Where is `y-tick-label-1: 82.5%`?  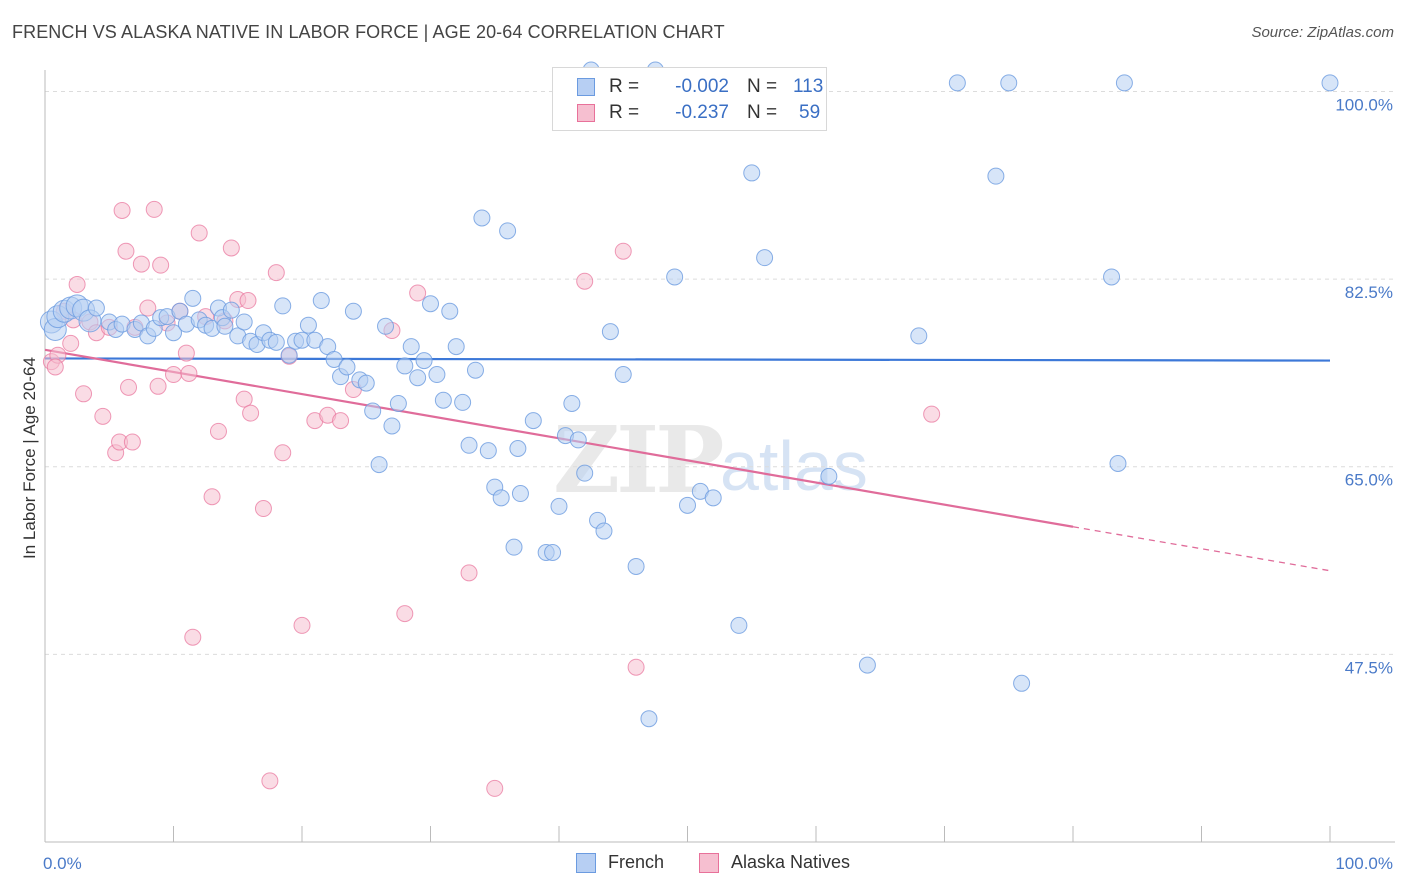 y-tick-label-1: 82.5% is located at coordinates (1369, 292).